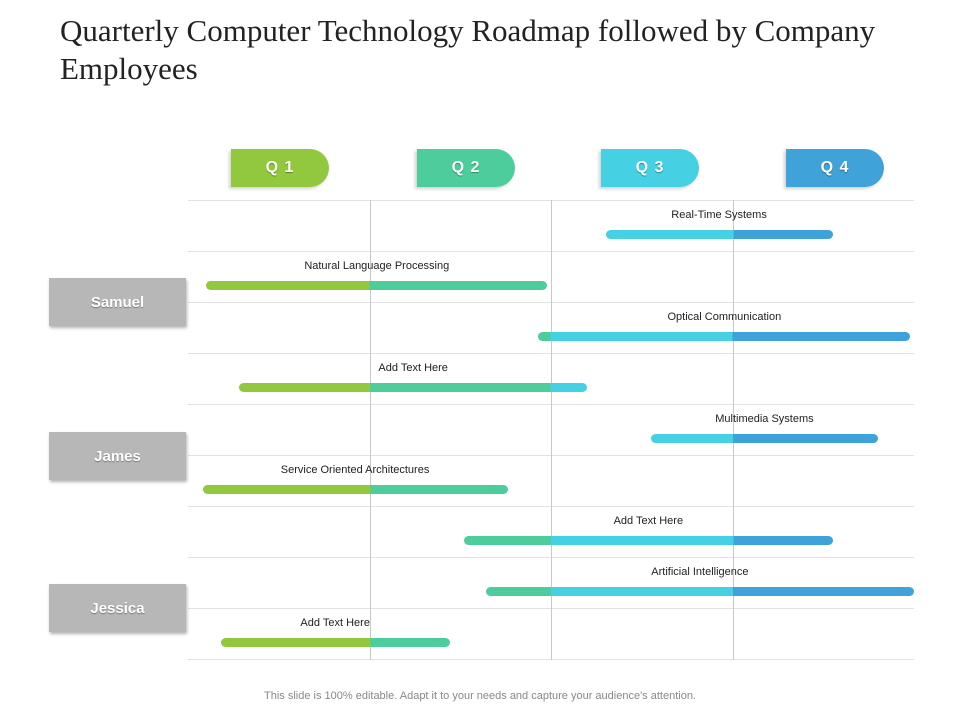 Image resolution: width=960 pixels, height=720 pixels. Describe the element at coordinates (650, 168) in the screenshot. I see `quarter-tab-3: Q 3` at that location.